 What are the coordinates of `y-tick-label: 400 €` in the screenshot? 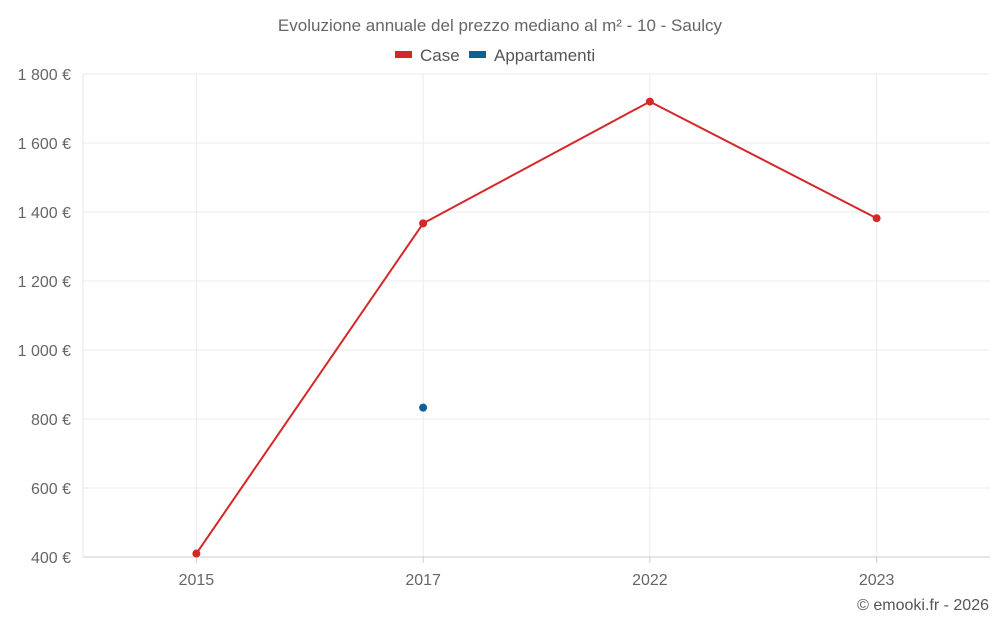 It's located at (51, 558).